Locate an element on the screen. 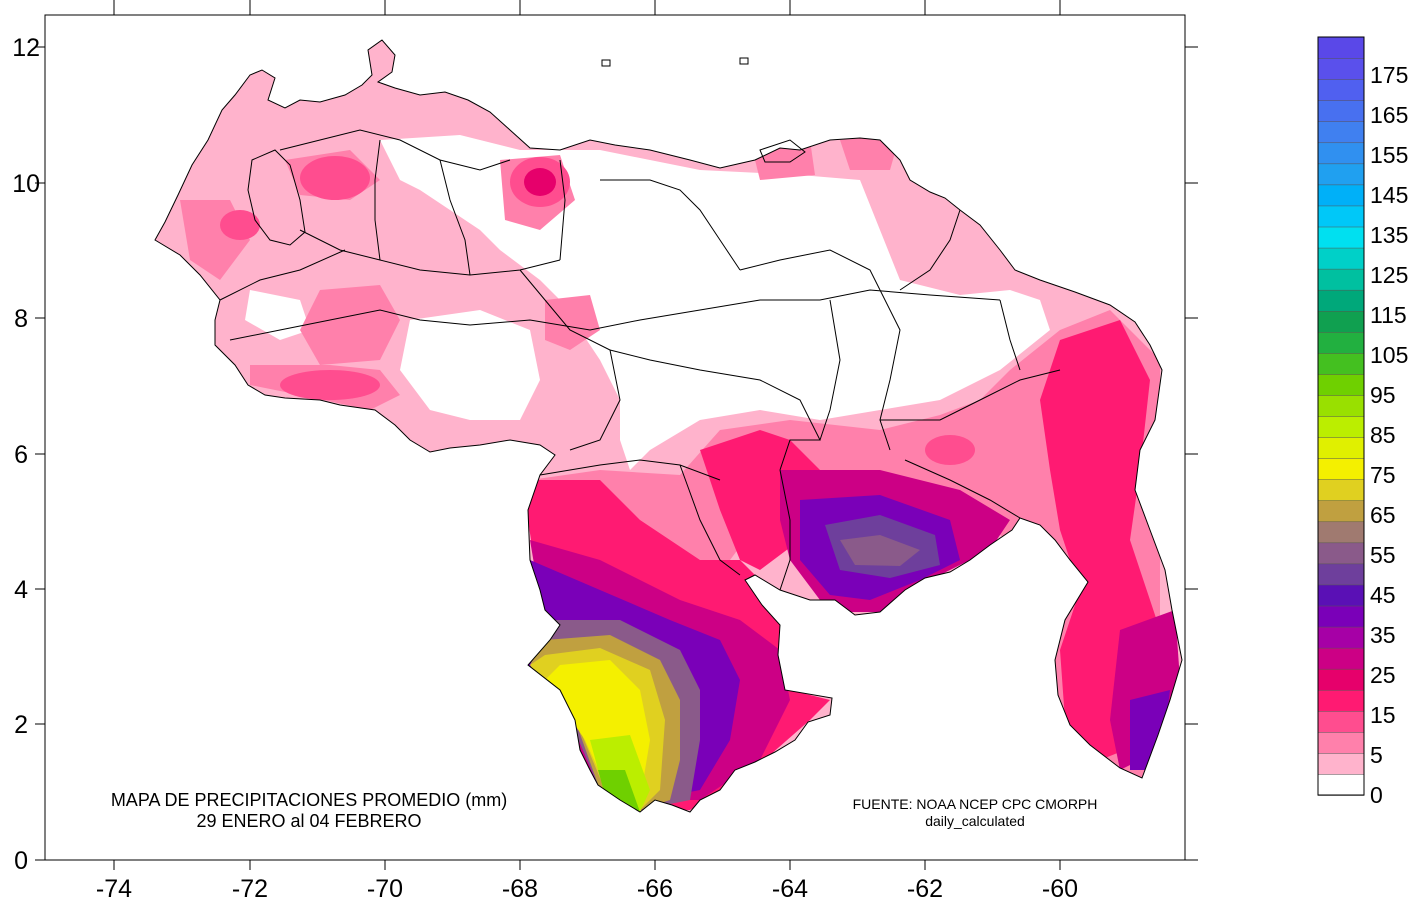 The height and width of the screenshot is (906, 1416). colorbar-label: 45 is located at coordinates (1383, 595).